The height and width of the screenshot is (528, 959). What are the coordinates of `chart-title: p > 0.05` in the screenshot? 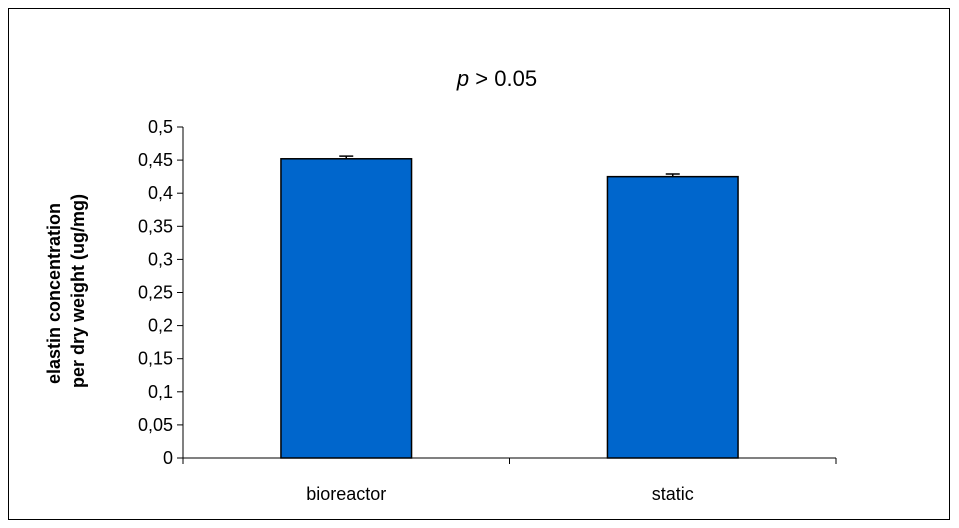 It's located at (496, 78).